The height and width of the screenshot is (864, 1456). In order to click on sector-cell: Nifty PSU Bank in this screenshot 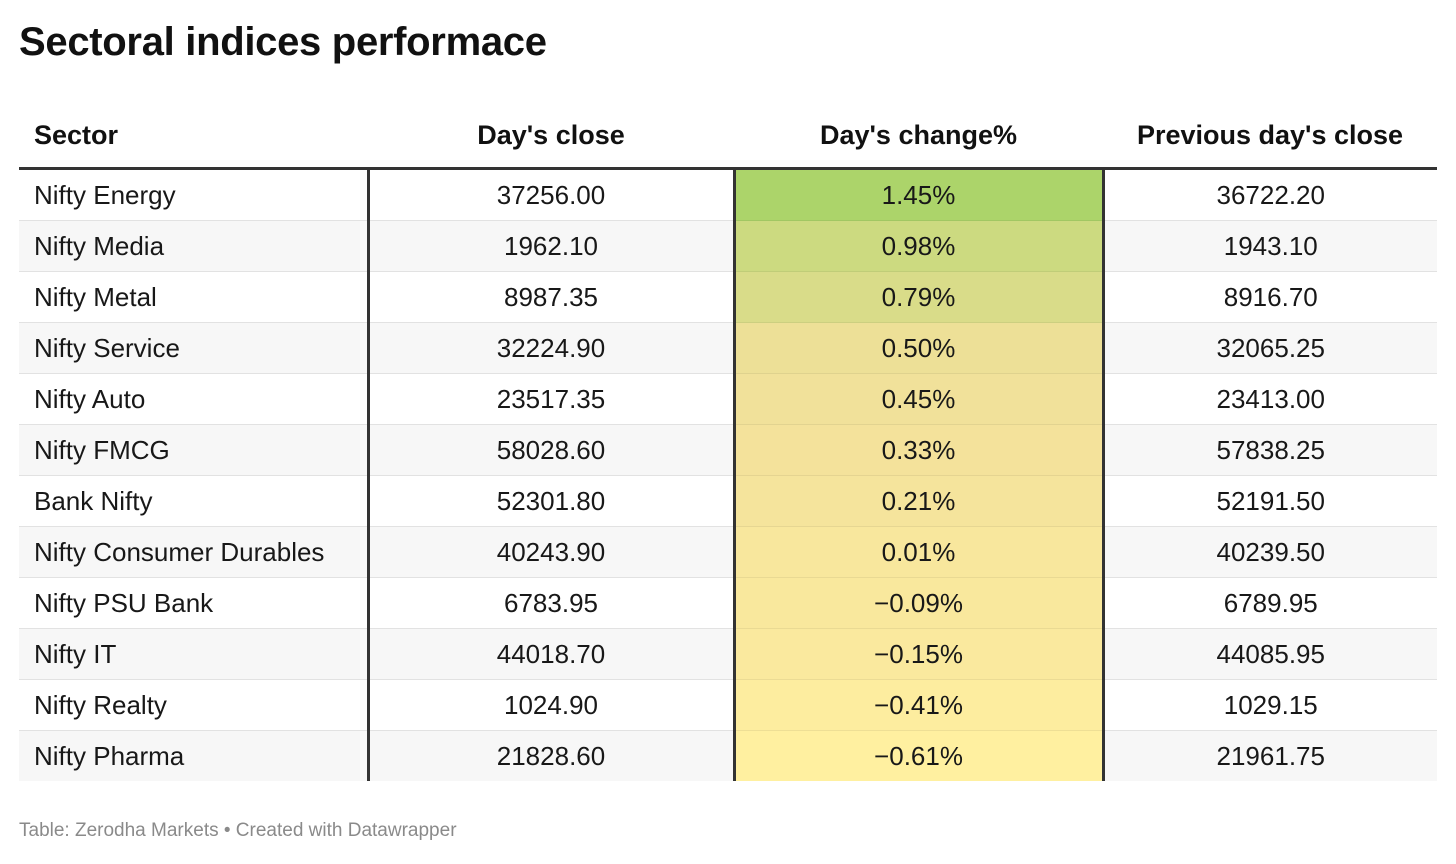, I will do `click(194, 603)`.